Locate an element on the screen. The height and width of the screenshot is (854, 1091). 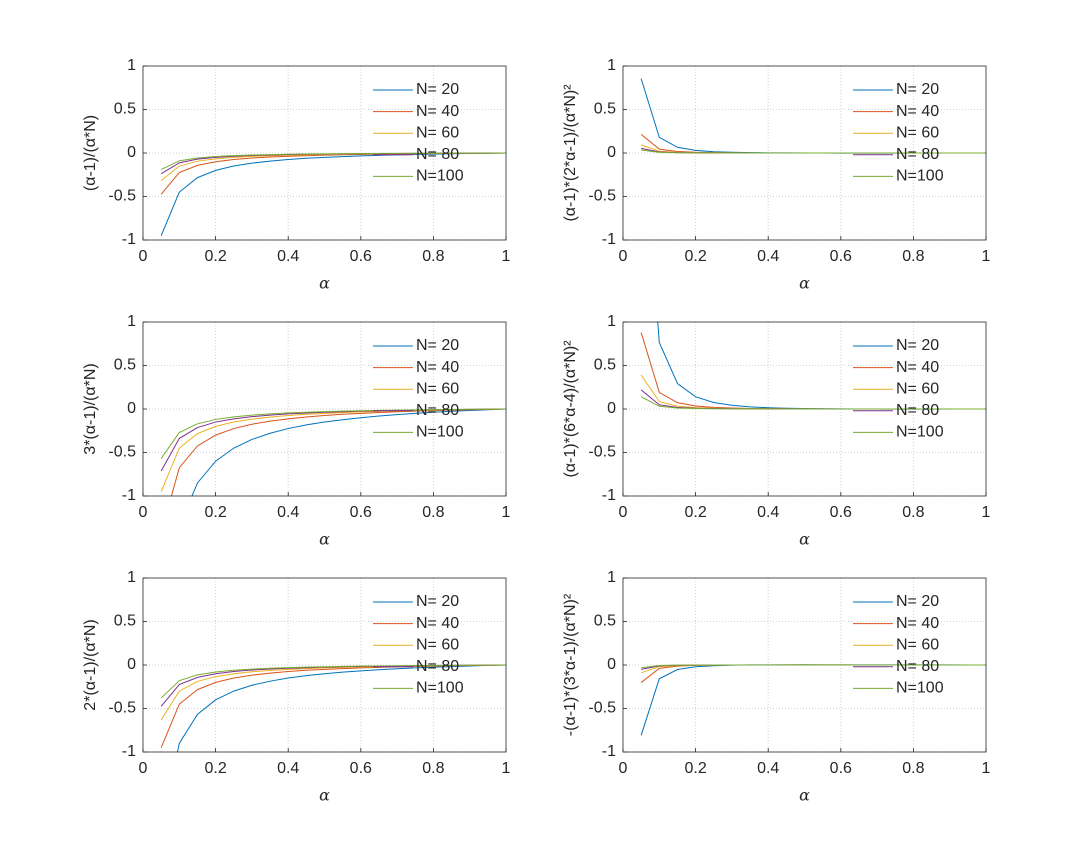
y-axis-label: (α-1)*(6*α-4)/(α*N)² is located at coordinates (570, 409).